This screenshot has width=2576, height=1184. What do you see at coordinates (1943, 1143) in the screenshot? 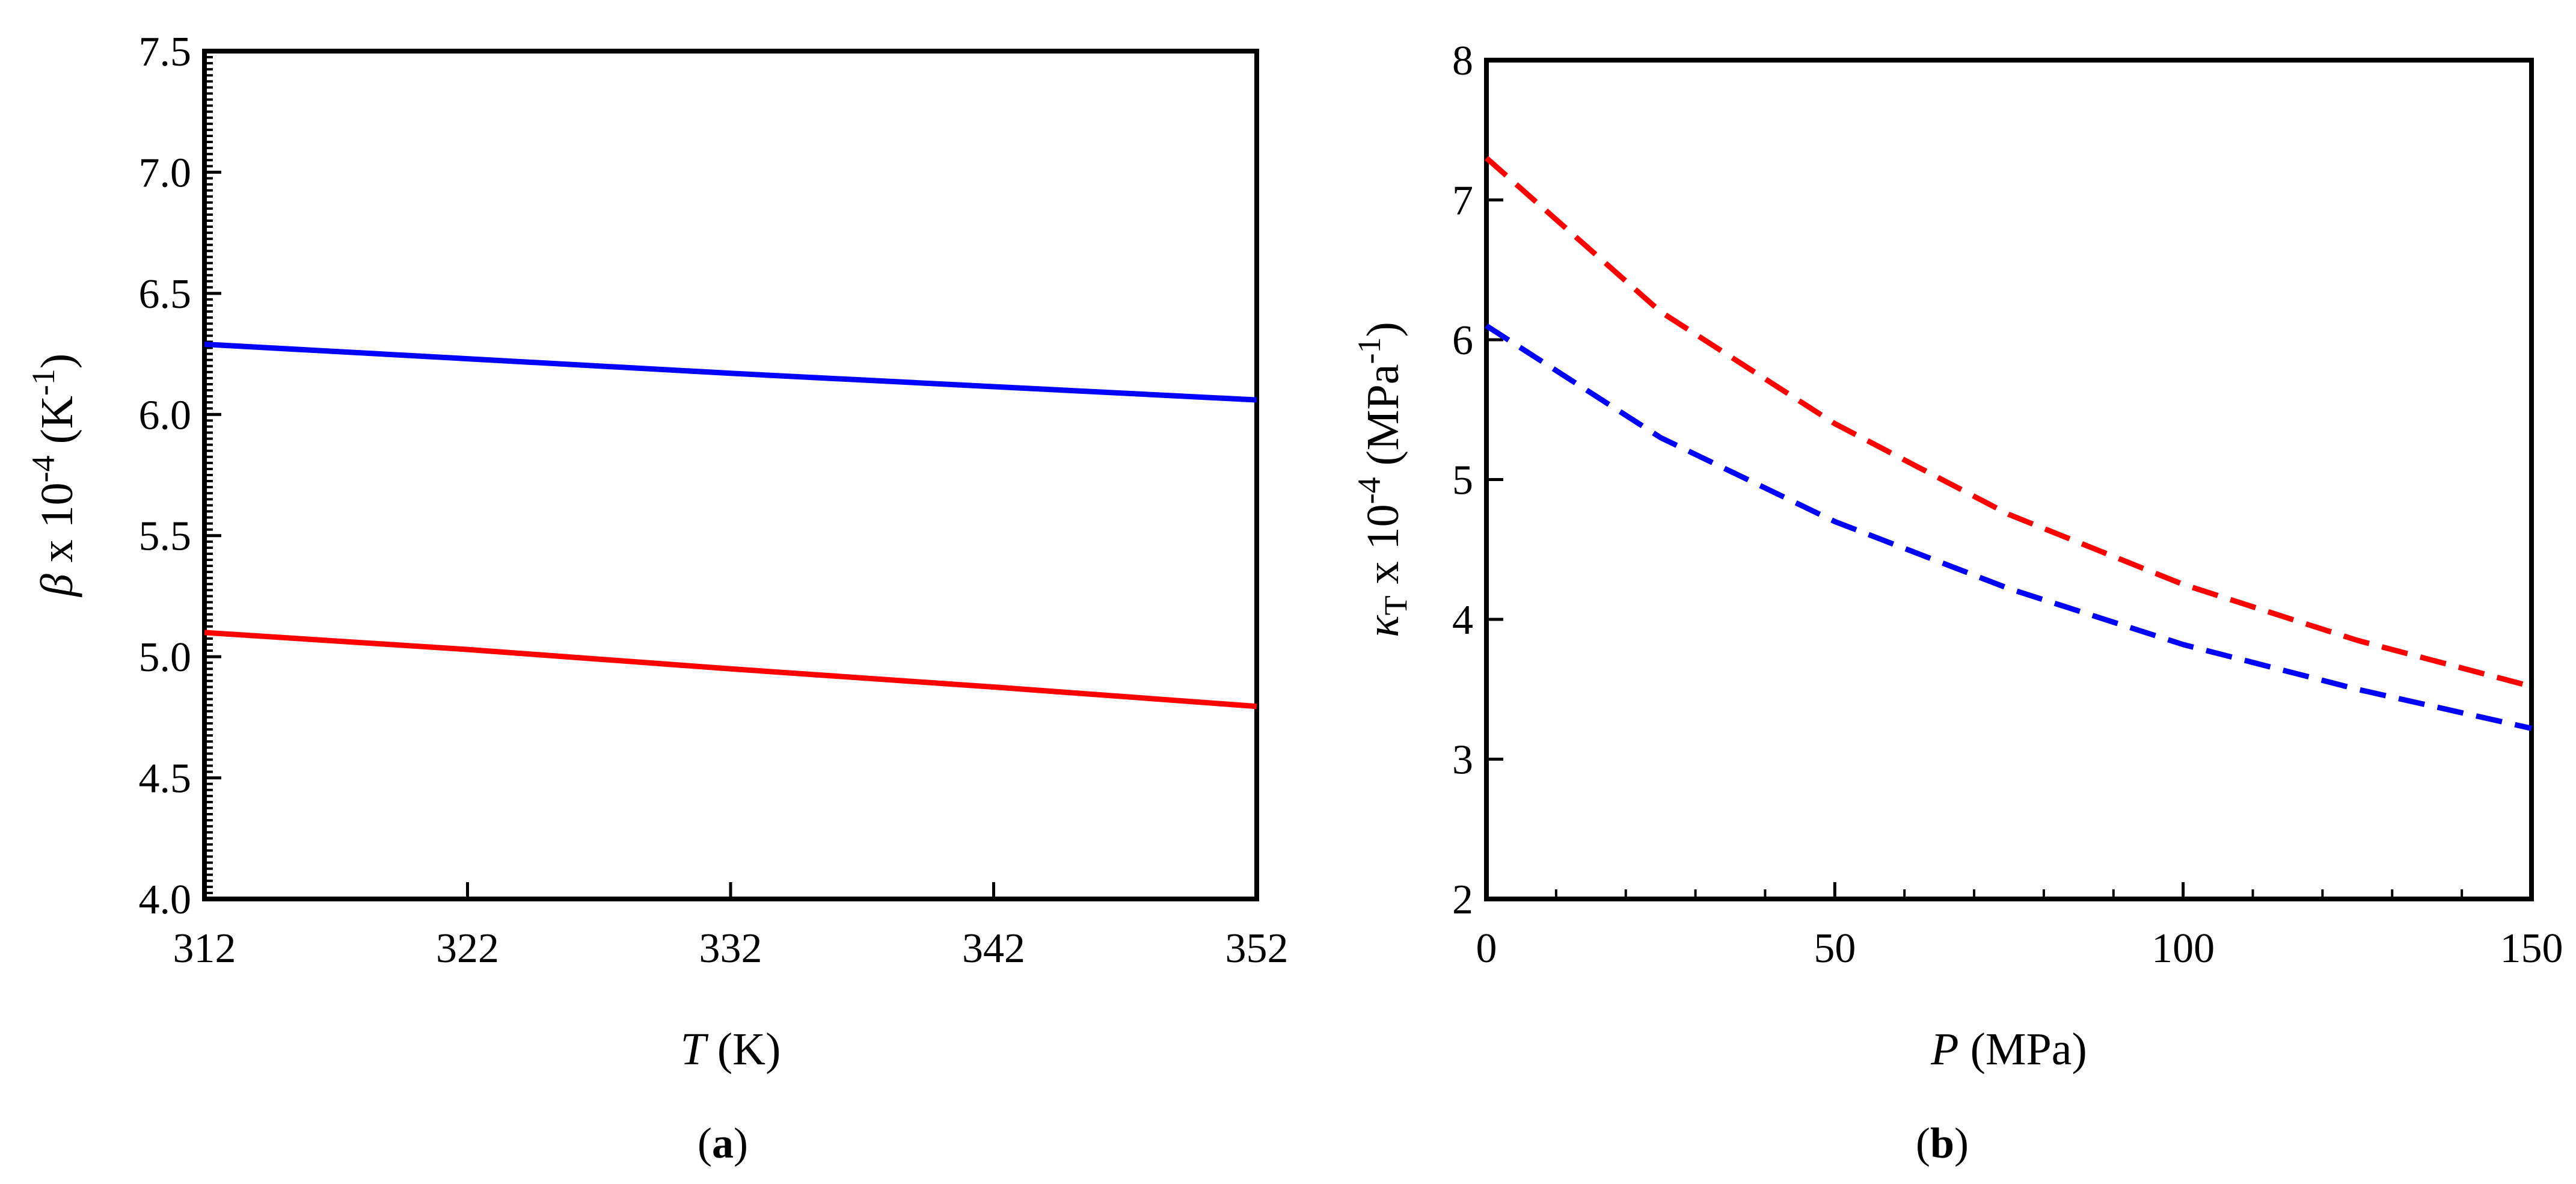
I see `panel-label-b: (b)` at bounding box center [1943, 1143].